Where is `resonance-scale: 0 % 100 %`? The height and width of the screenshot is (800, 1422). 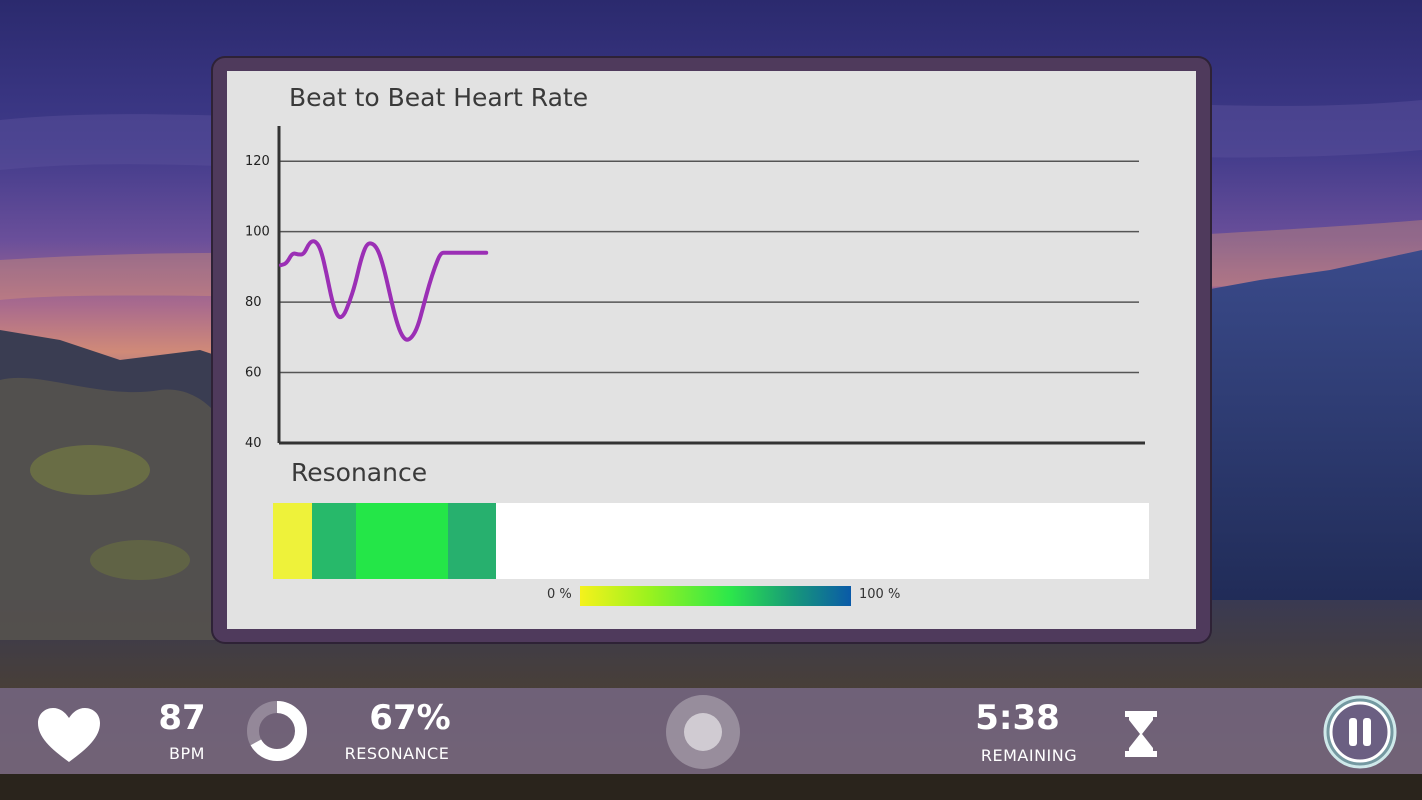 resonance-scale: 0 % 100 % is located at coordinates (711, 597).